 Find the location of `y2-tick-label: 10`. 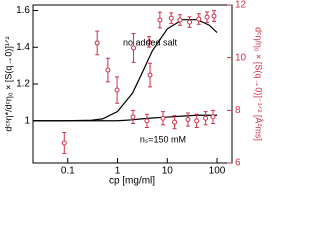

y2-tick-label: 10 is located at coordinates (241, 57).